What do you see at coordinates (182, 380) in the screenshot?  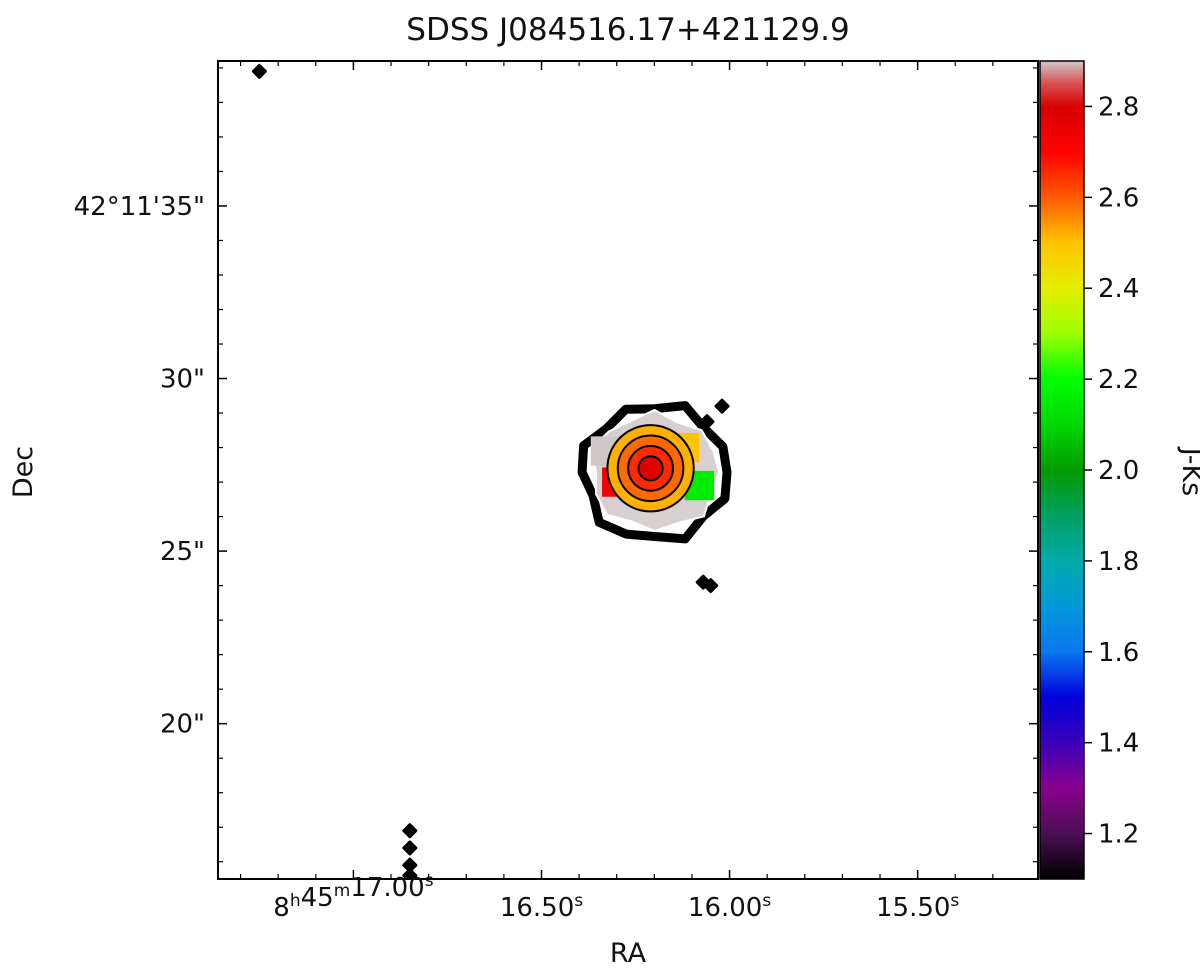 I see `y-tick-label: 30"` at bounding box center [182, 380].